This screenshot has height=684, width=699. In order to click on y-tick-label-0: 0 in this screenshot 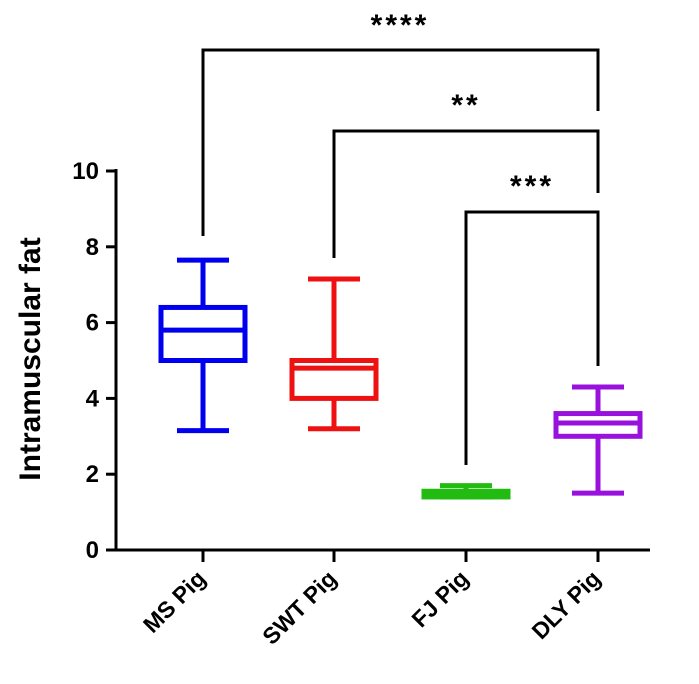, I will do `click(92, 550)`.